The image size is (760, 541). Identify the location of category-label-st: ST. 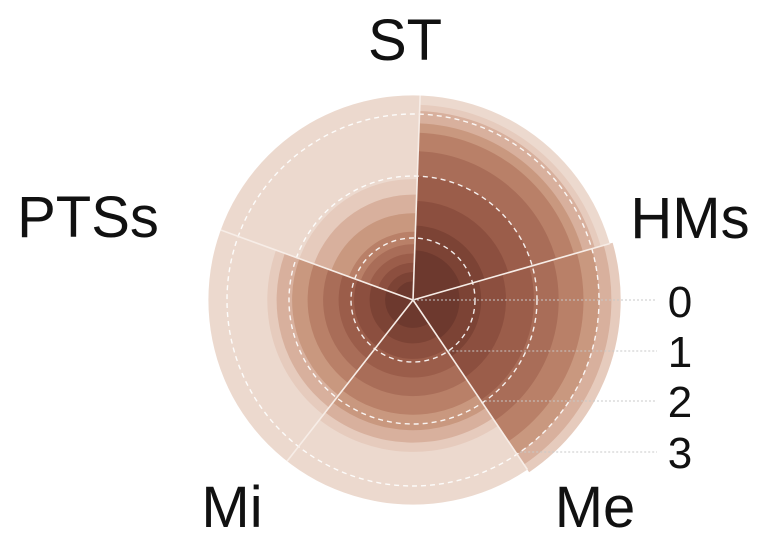
(405, 40).